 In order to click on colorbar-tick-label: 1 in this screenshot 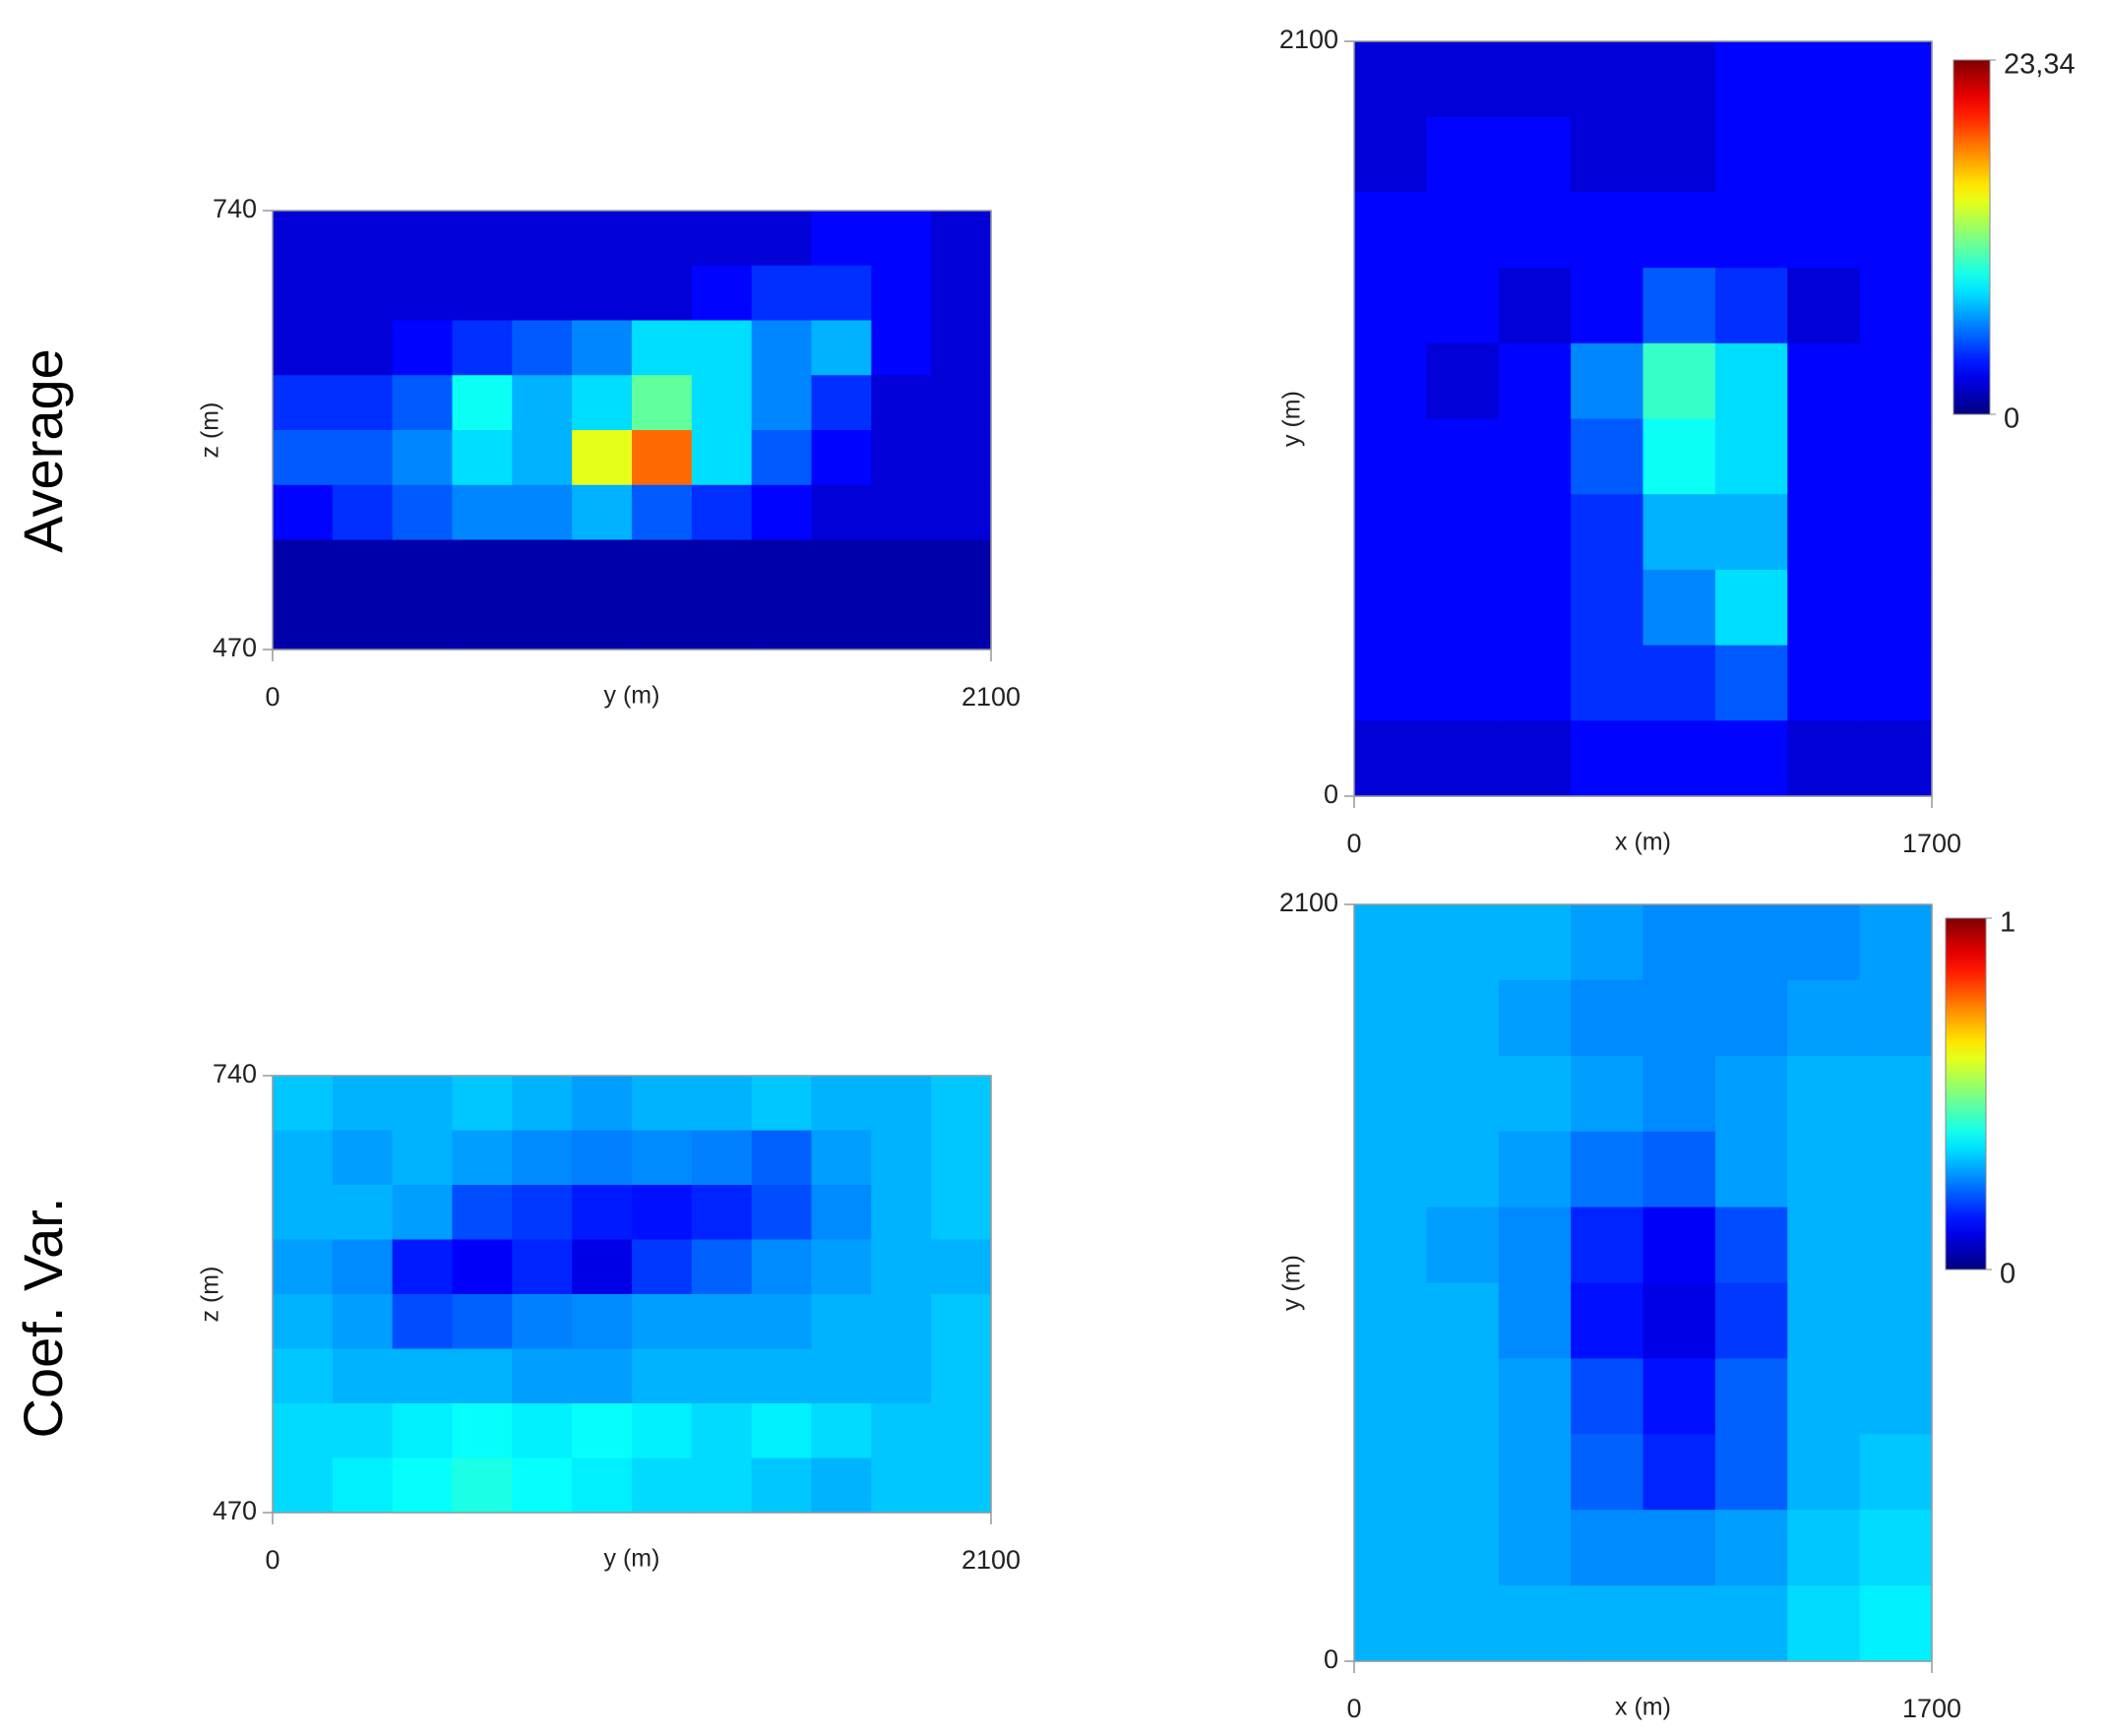, I will do `click(2007, 923)`.